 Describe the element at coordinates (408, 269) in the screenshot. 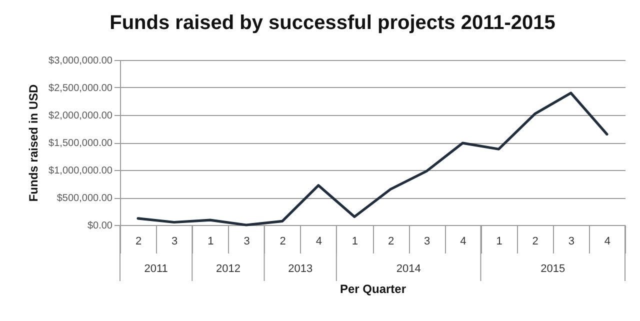

I see `text: 2014` at that location.